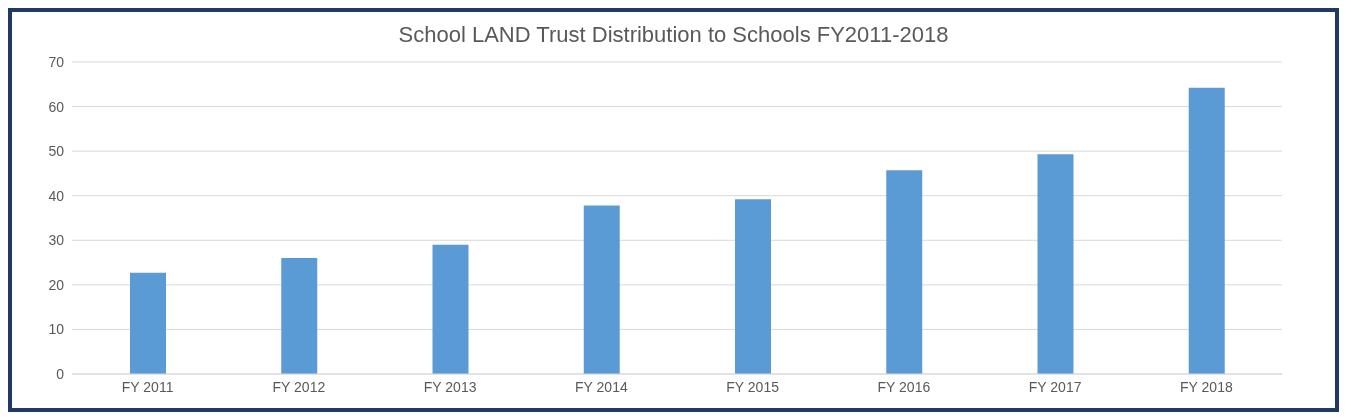  What do you see at coordinates (56, 240) in the screenshot?
I see `y-tick-label: 30` at bounding box center [56, 240].